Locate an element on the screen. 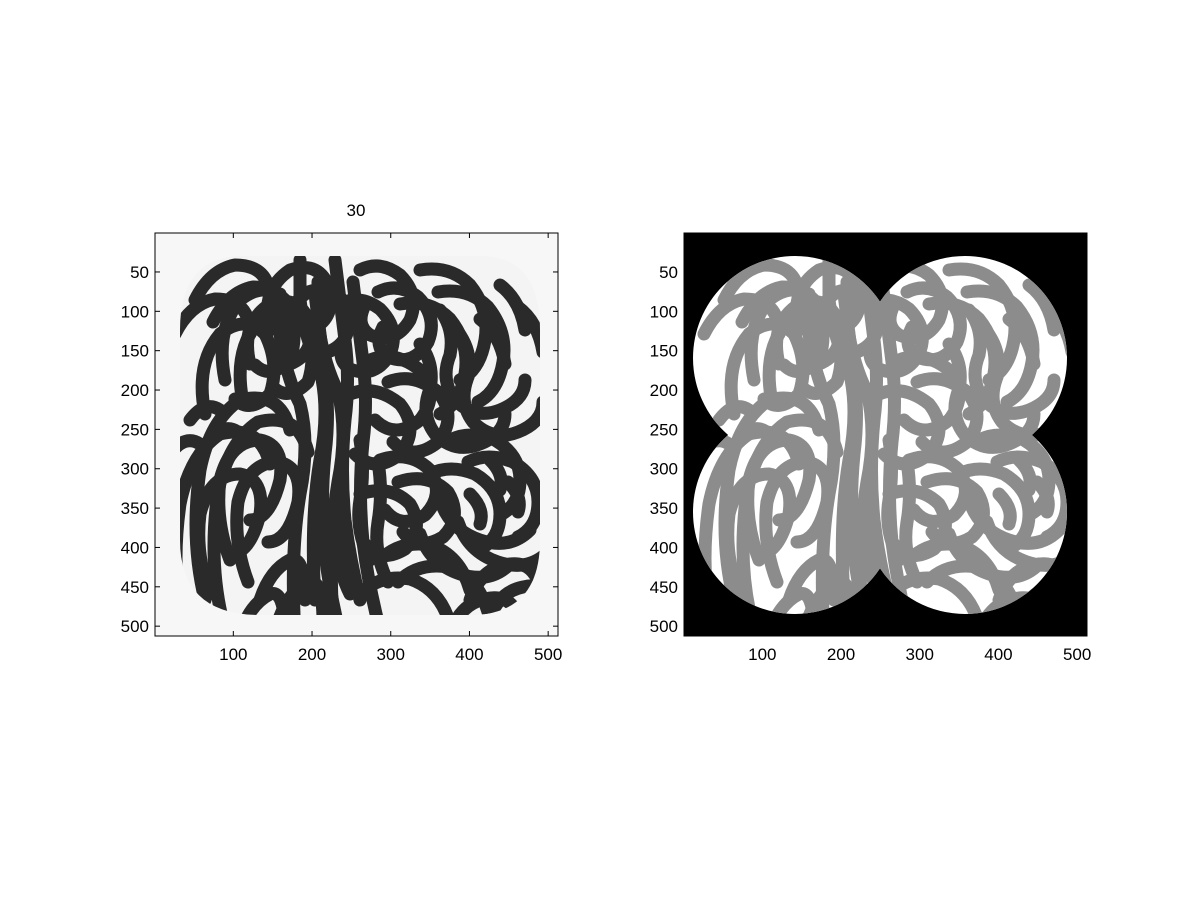 The image size is (1200, 900). right-heatmap-image is located at coordinates (880, 435).